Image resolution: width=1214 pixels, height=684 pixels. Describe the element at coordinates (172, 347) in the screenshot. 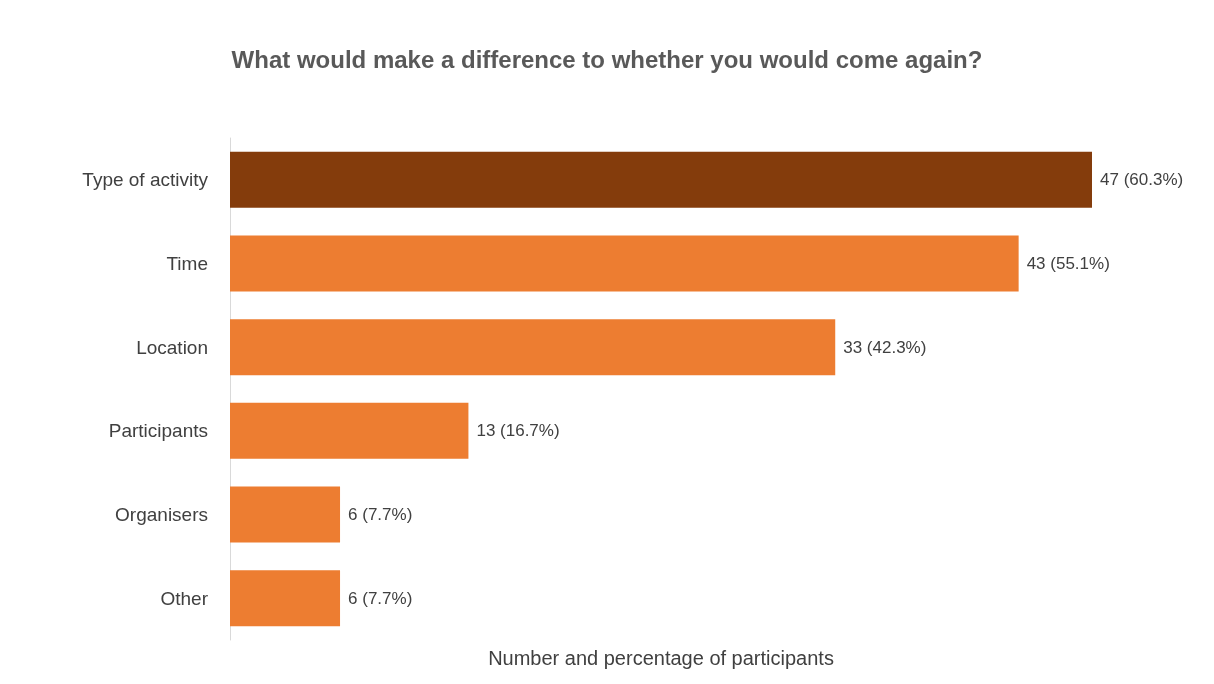

I see `y-tick-label: Location` at that location.